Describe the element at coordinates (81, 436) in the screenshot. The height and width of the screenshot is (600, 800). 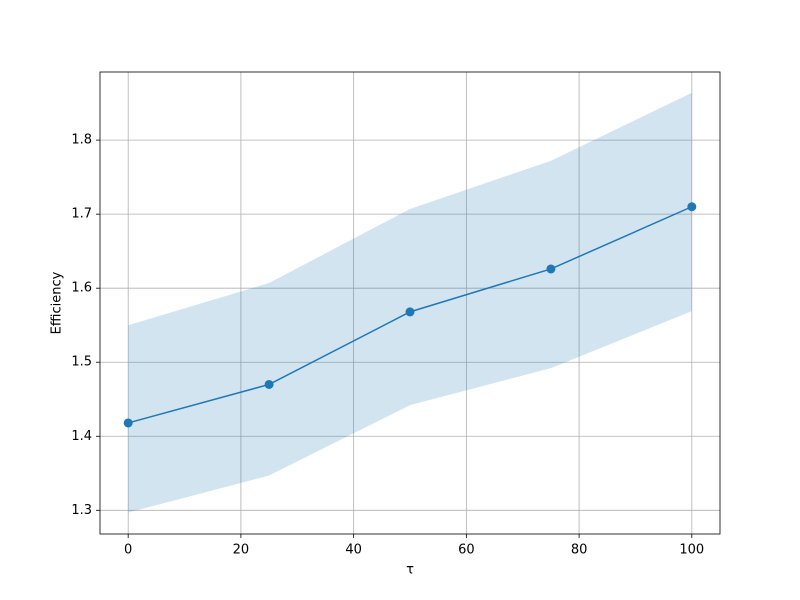
I see `y-tick-label: 1.4` at that location.